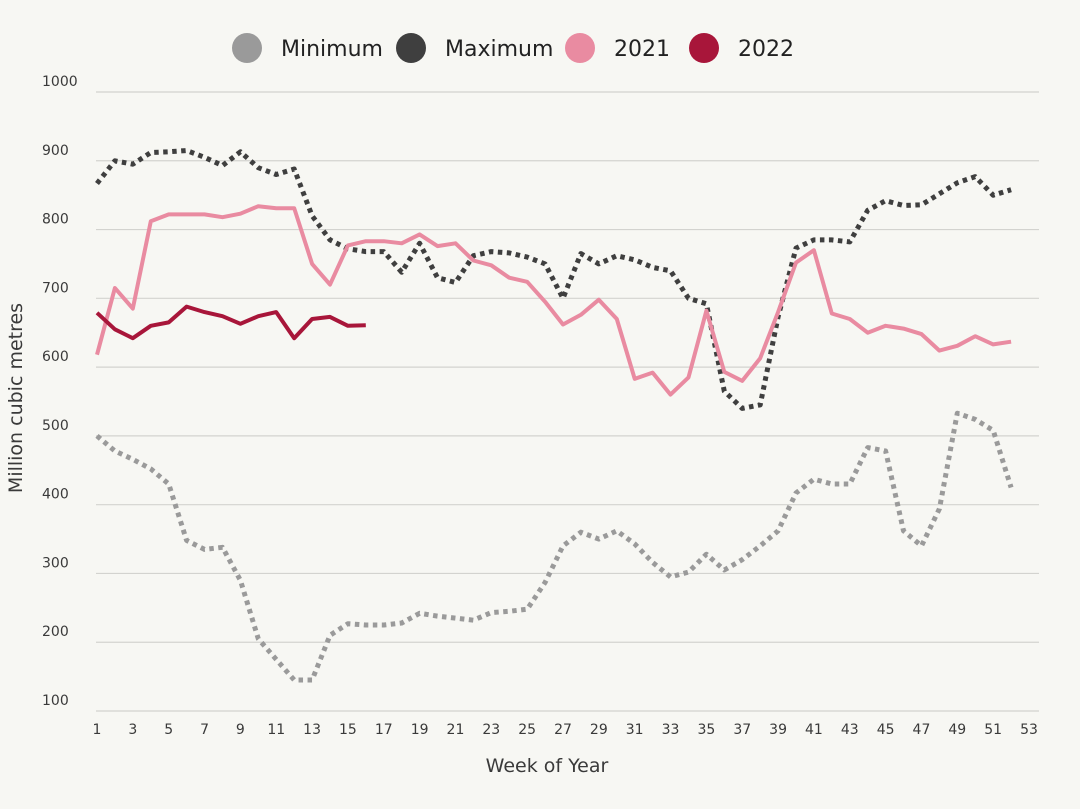 This screenshot has height=809, width=1080. What do you see at coordinates (60, 391) in the screenshot?
I see `y-axis-ticks: 100 200 300 400 500 600 700 800 900 1000` at bounding box center [60, 391].